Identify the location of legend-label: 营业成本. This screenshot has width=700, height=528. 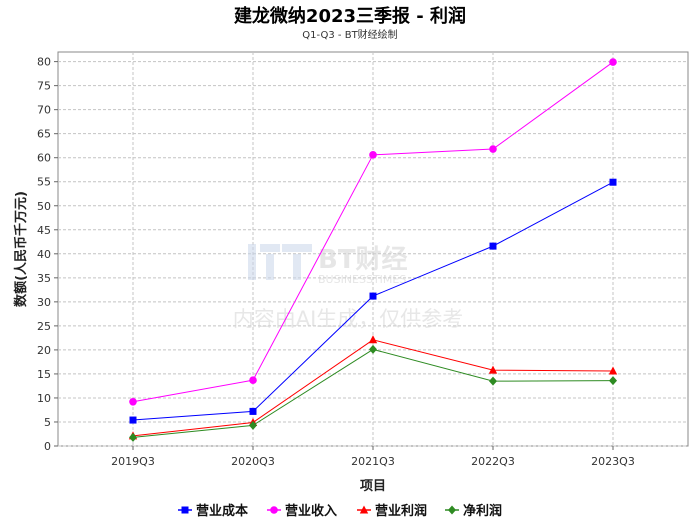
(222, 511).